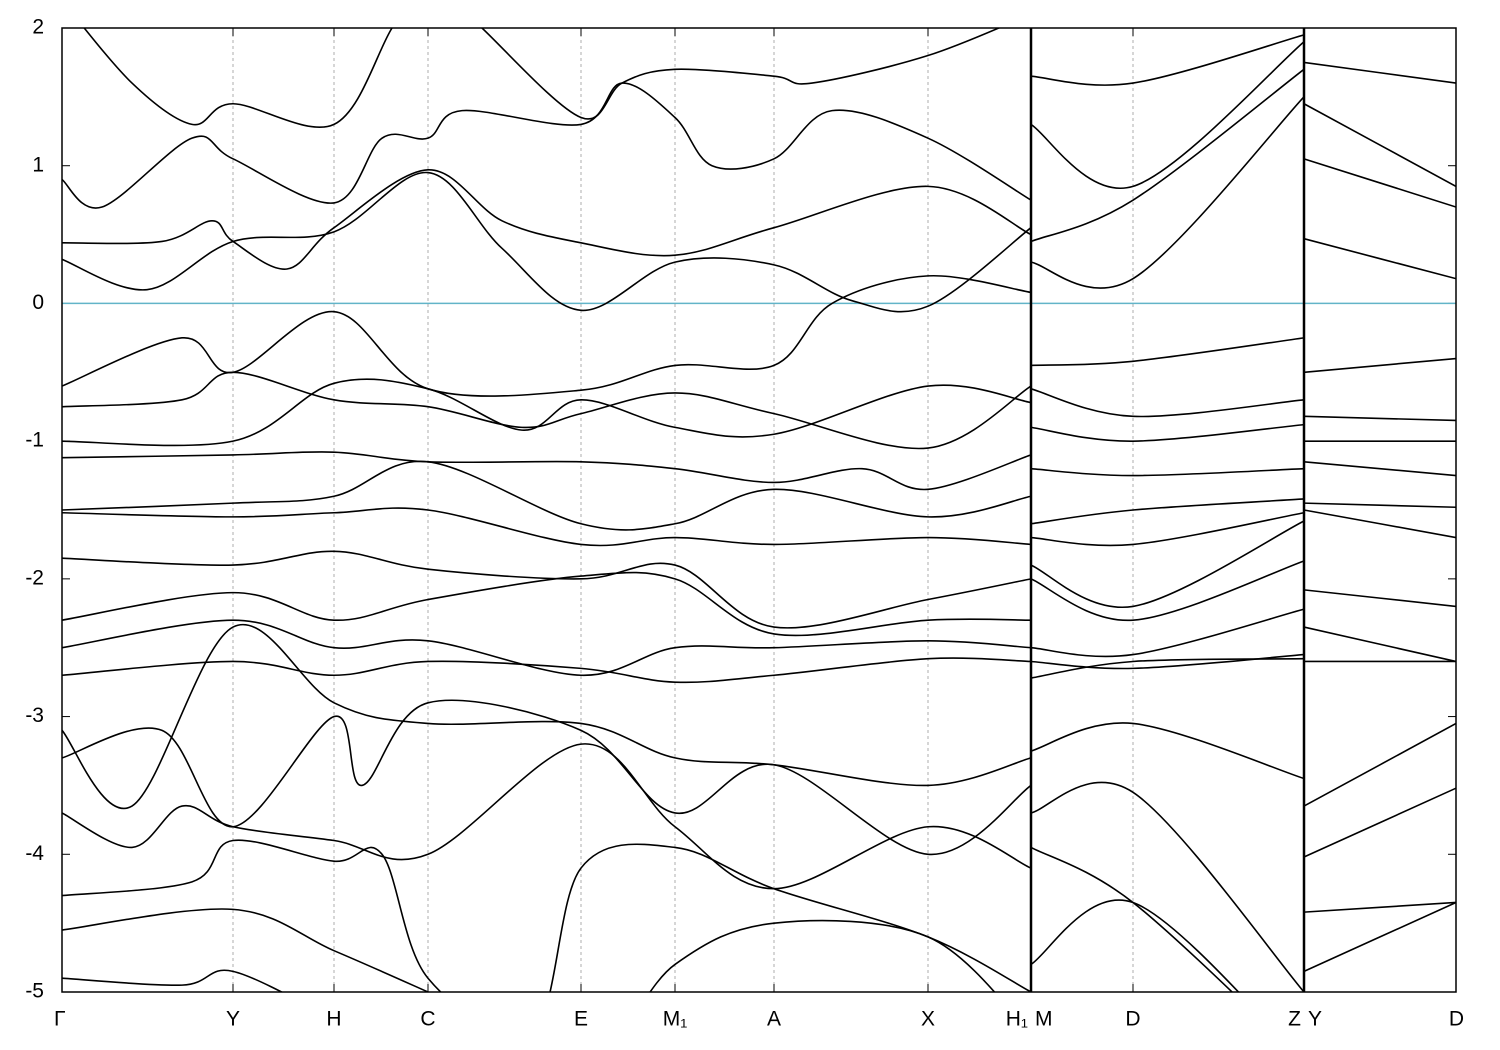 This screenshot has width=1500, height=1050. I want to click on x-tick-label: Γ, so click(60, 1019).